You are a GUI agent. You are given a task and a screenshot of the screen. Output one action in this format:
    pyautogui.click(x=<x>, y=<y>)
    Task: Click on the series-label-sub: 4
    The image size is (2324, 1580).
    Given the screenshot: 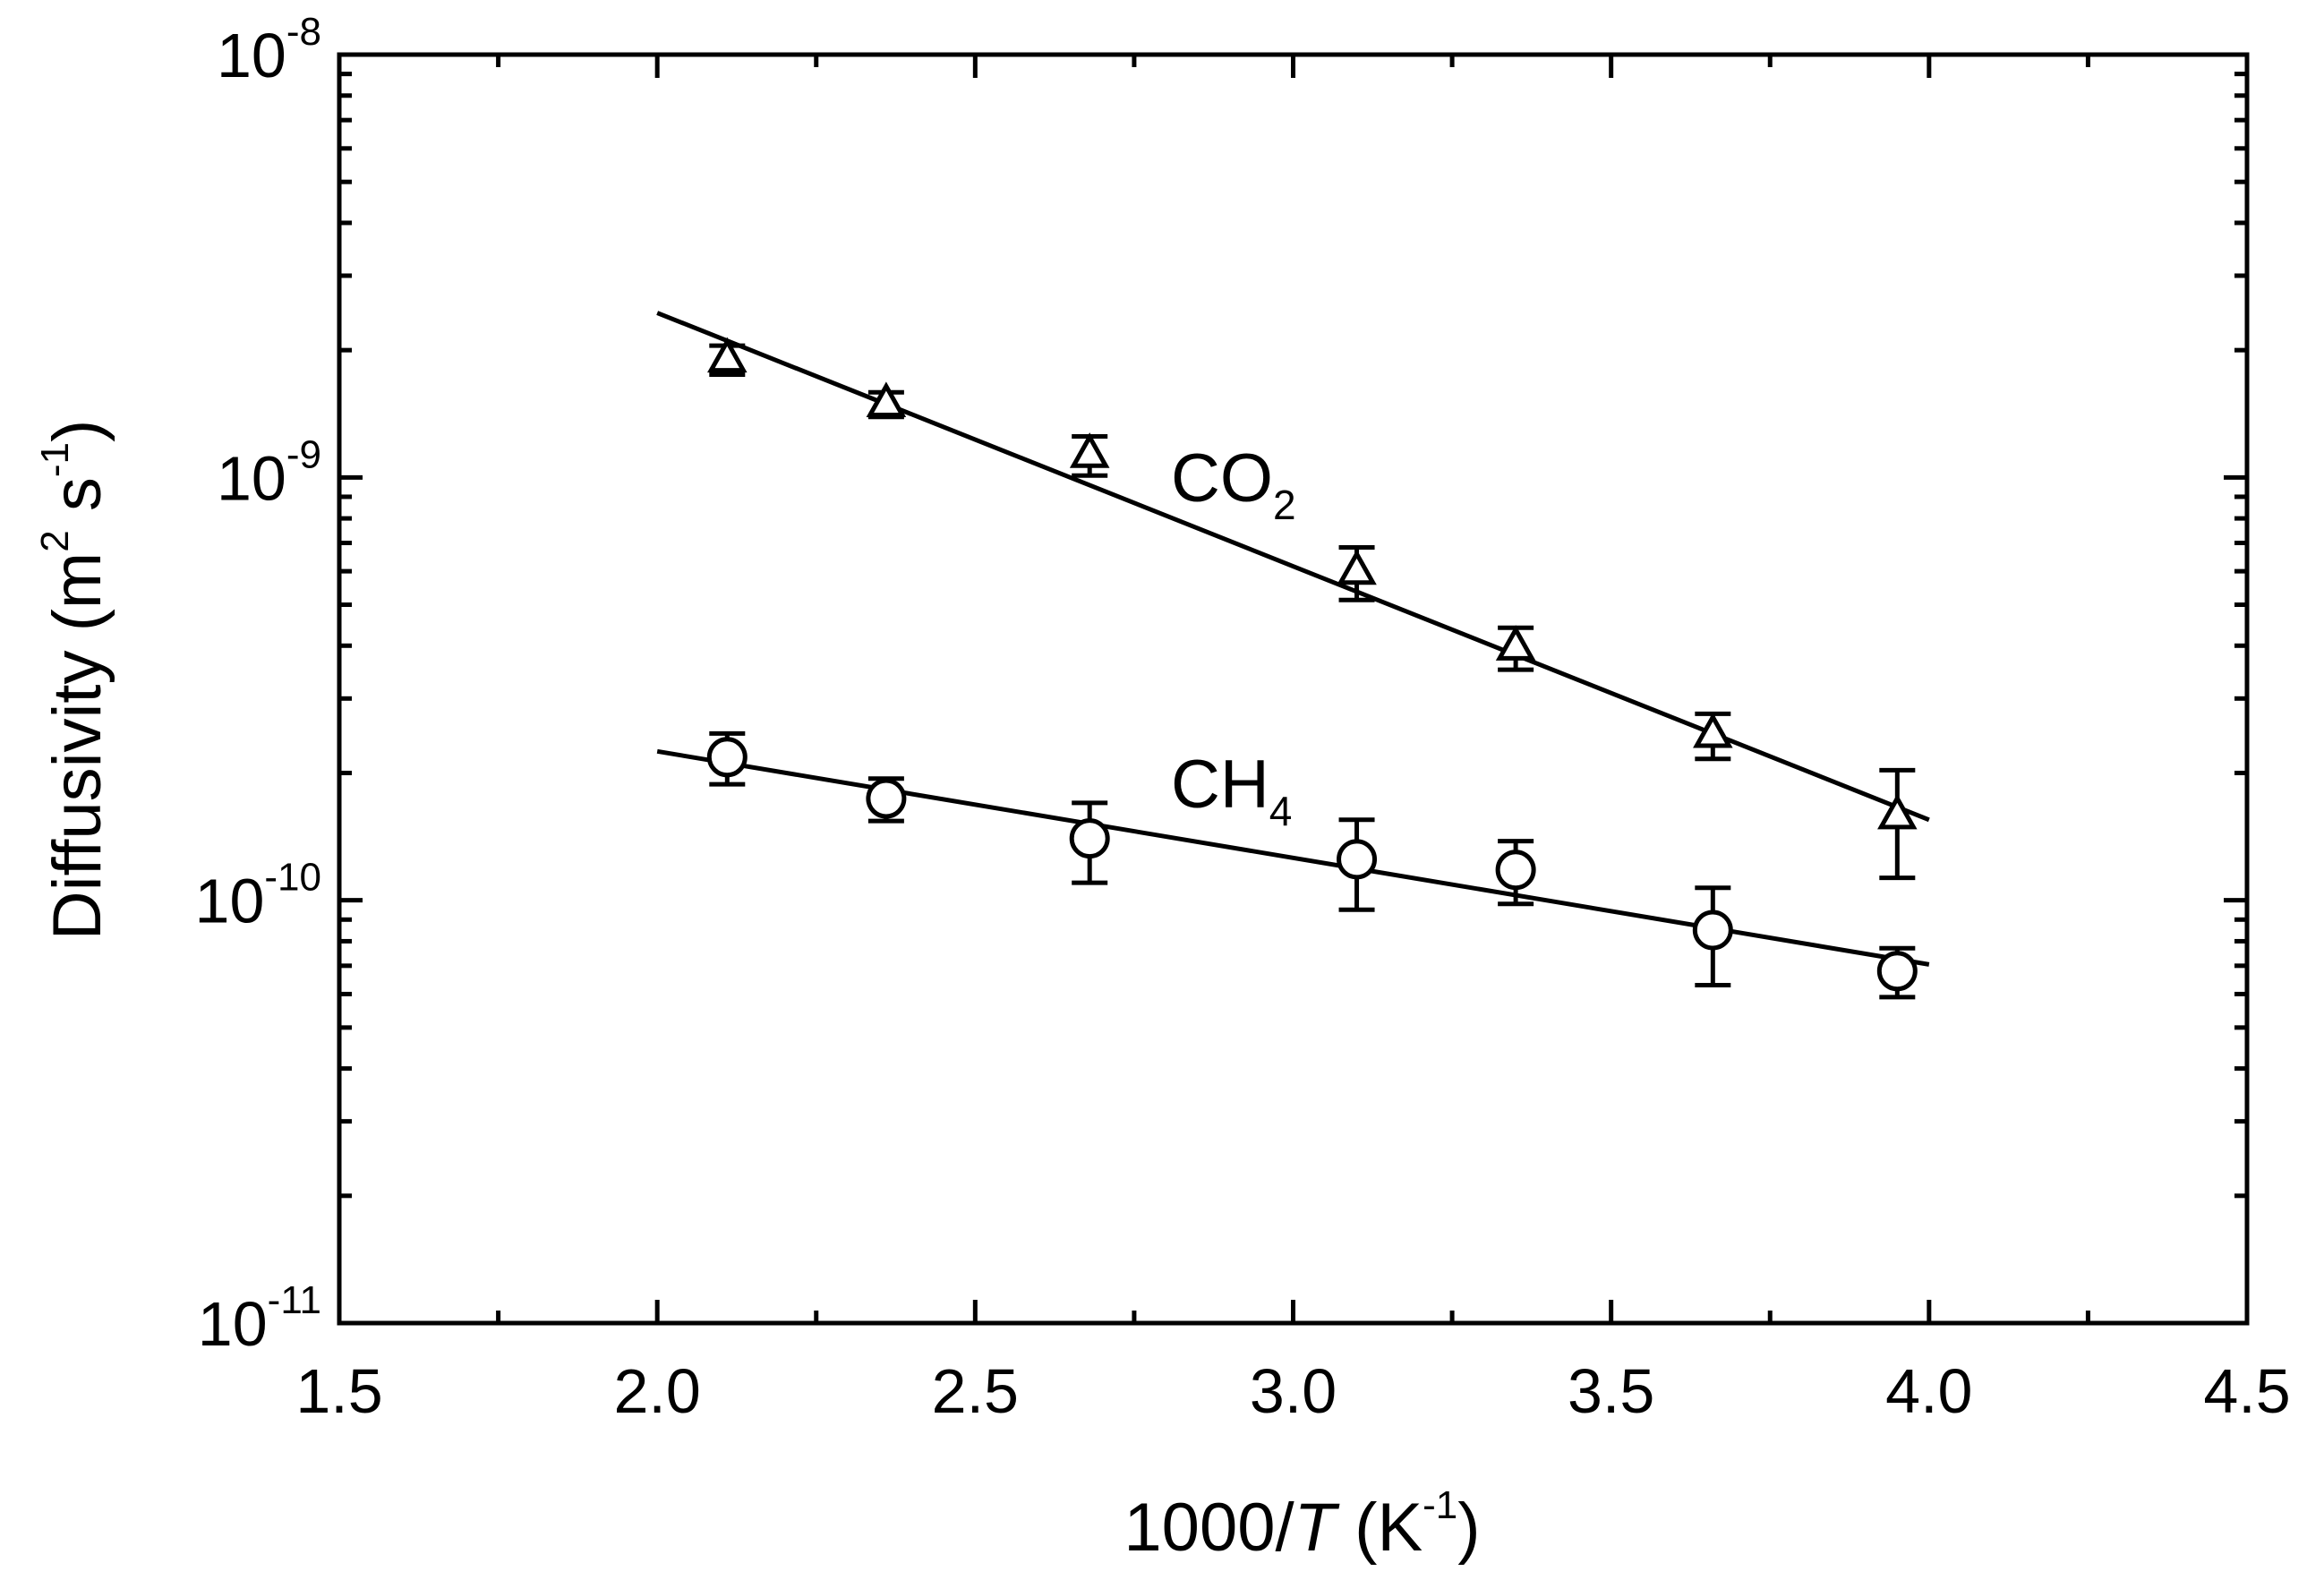 What is the action you would take?
    pyautogui.click(x=1281, y=811)
    